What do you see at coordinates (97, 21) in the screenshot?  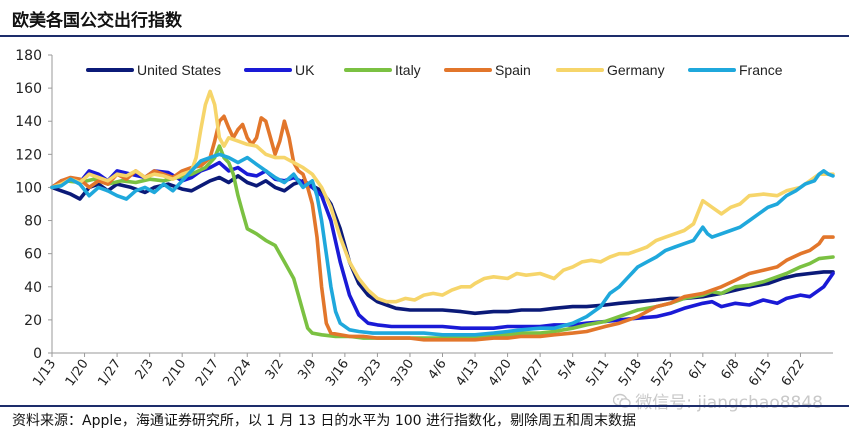 I see `chart-title: 欧美各国公交出行指数` at bounding box center [97, 21].